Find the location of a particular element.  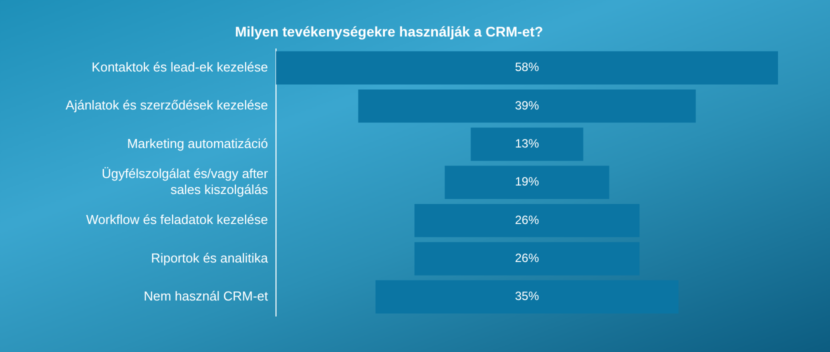

category-label: Ajánlatok és szerződések kezelése is located at coordinates (167, 105).